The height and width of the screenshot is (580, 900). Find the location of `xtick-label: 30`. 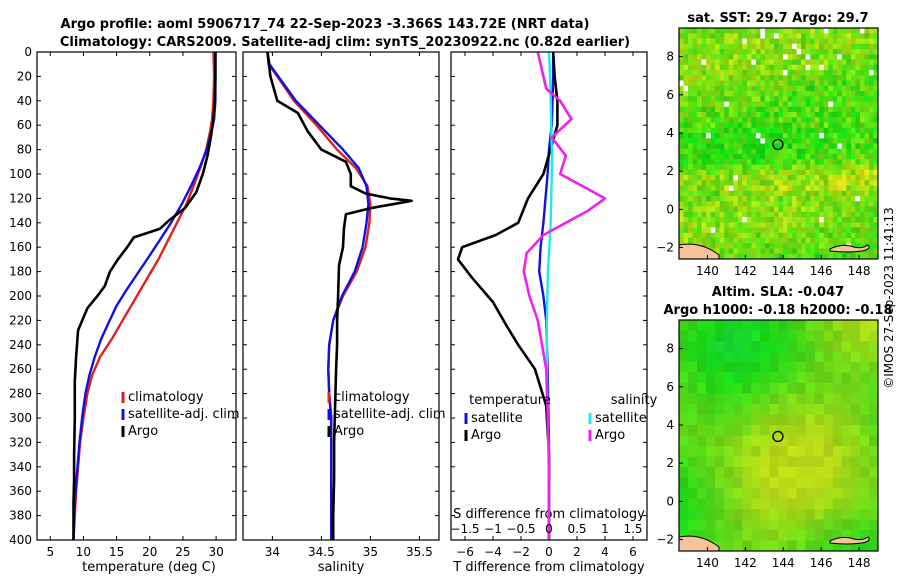

xtick-label: 30 is located at coordinates (215, 552).